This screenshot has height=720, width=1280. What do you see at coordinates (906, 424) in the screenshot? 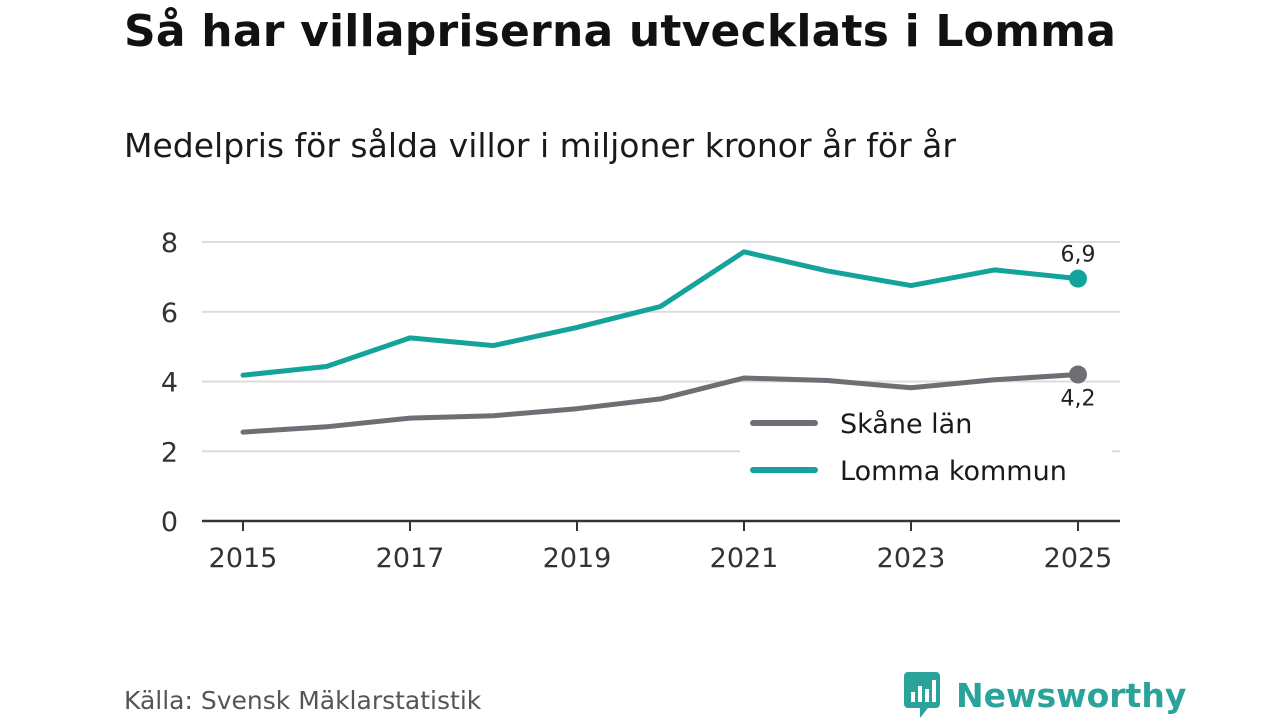
I see `legend-label-0: Skåne län` at bounding box center [906, 424].